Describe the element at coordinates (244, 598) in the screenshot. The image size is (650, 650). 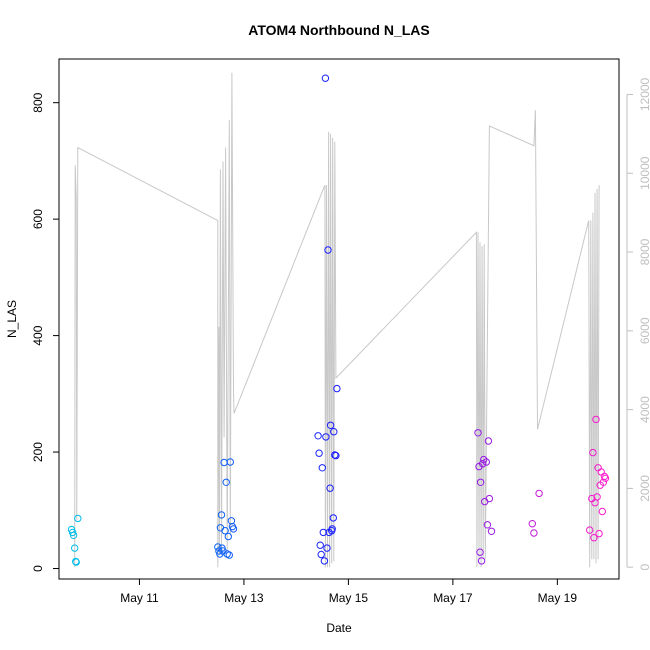
I see `x-tick-label: May 13` at that location.